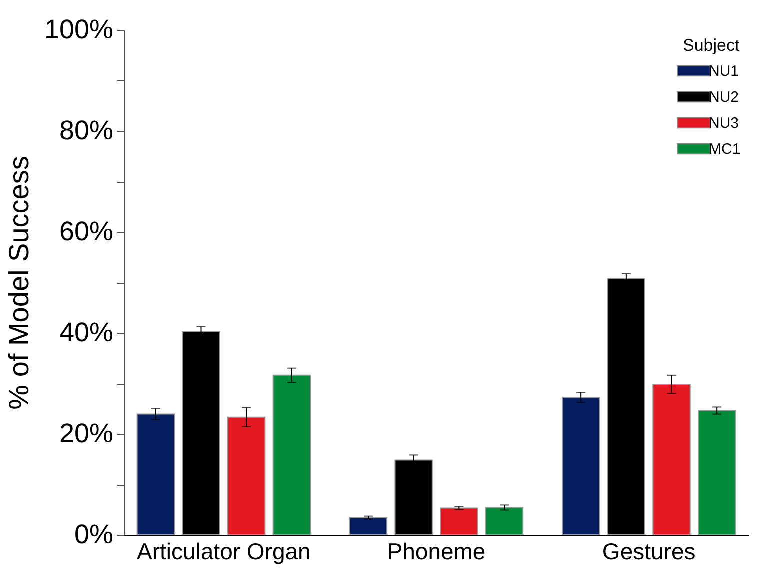 The width and height of the screenshot is (769, 577). Describe the element at coordinates (86, 433) in the screenshot. I see `y-tick-label: 20%` at that location.